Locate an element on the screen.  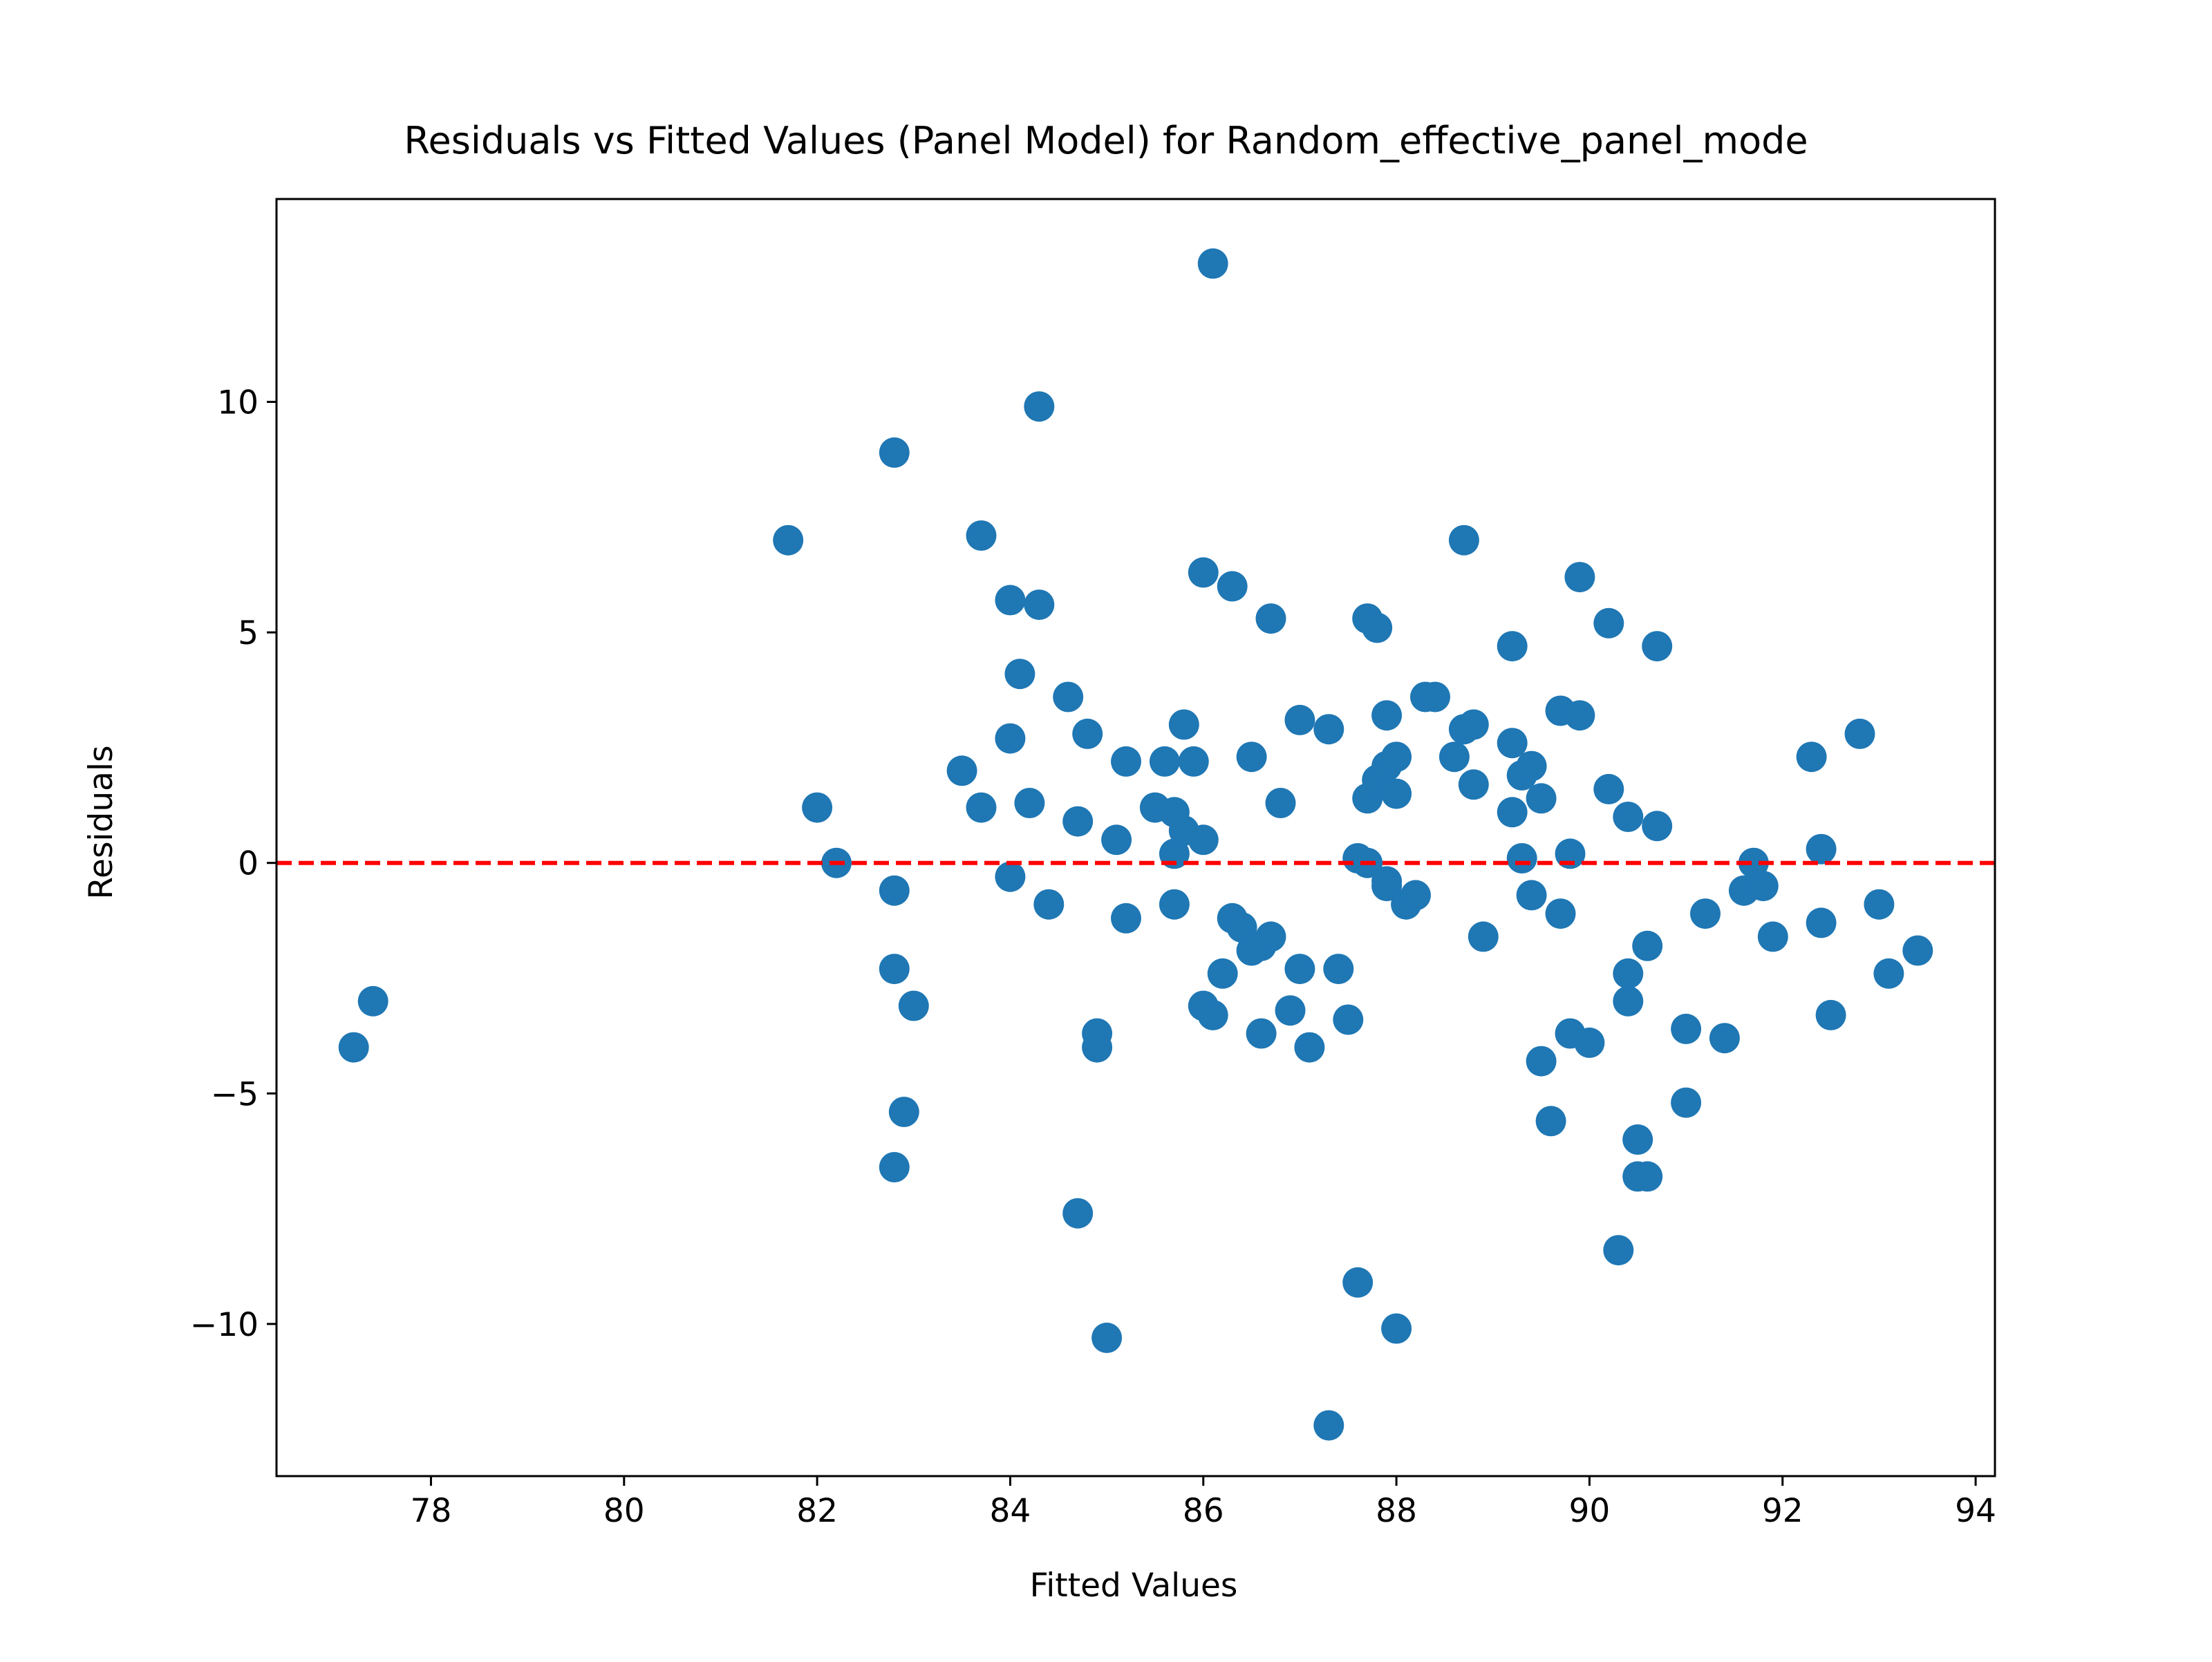
y-tick-label: −10 is located at coordinates (225, 1325).